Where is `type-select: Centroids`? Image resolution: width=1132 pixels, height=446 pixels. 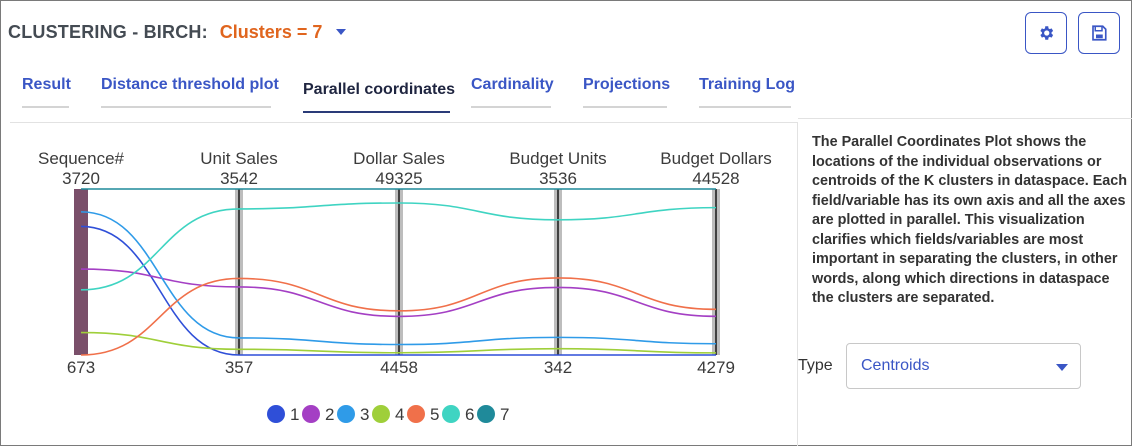 type-select: Centroids is located at coordinates (963, 366).